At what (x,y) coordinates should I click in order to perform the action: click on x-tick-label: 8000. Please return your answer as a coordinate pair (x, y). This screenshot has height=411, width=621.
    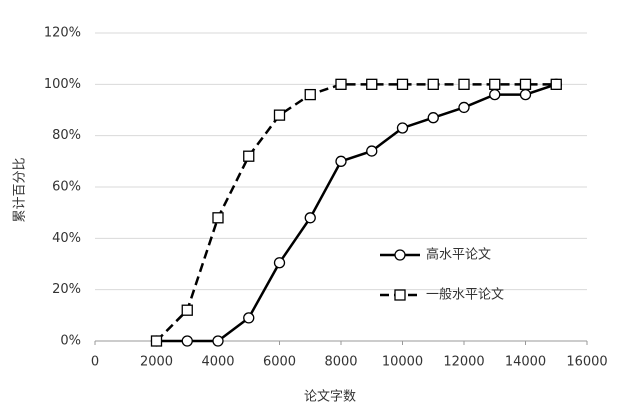
    Looking at the image, I should click on (340, 362).